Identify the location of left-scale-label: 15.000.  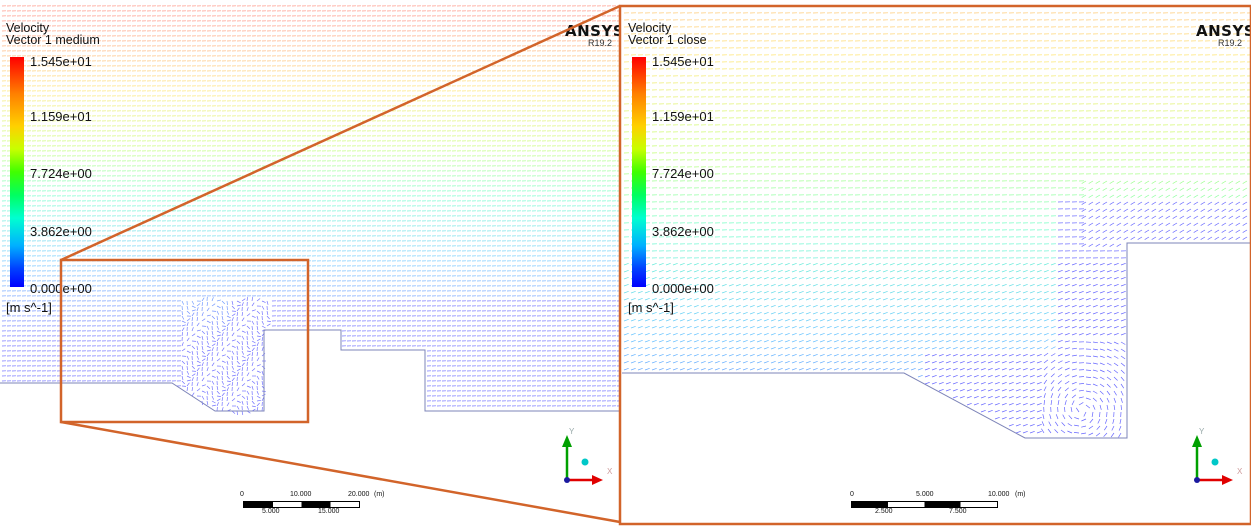
(328, 511).